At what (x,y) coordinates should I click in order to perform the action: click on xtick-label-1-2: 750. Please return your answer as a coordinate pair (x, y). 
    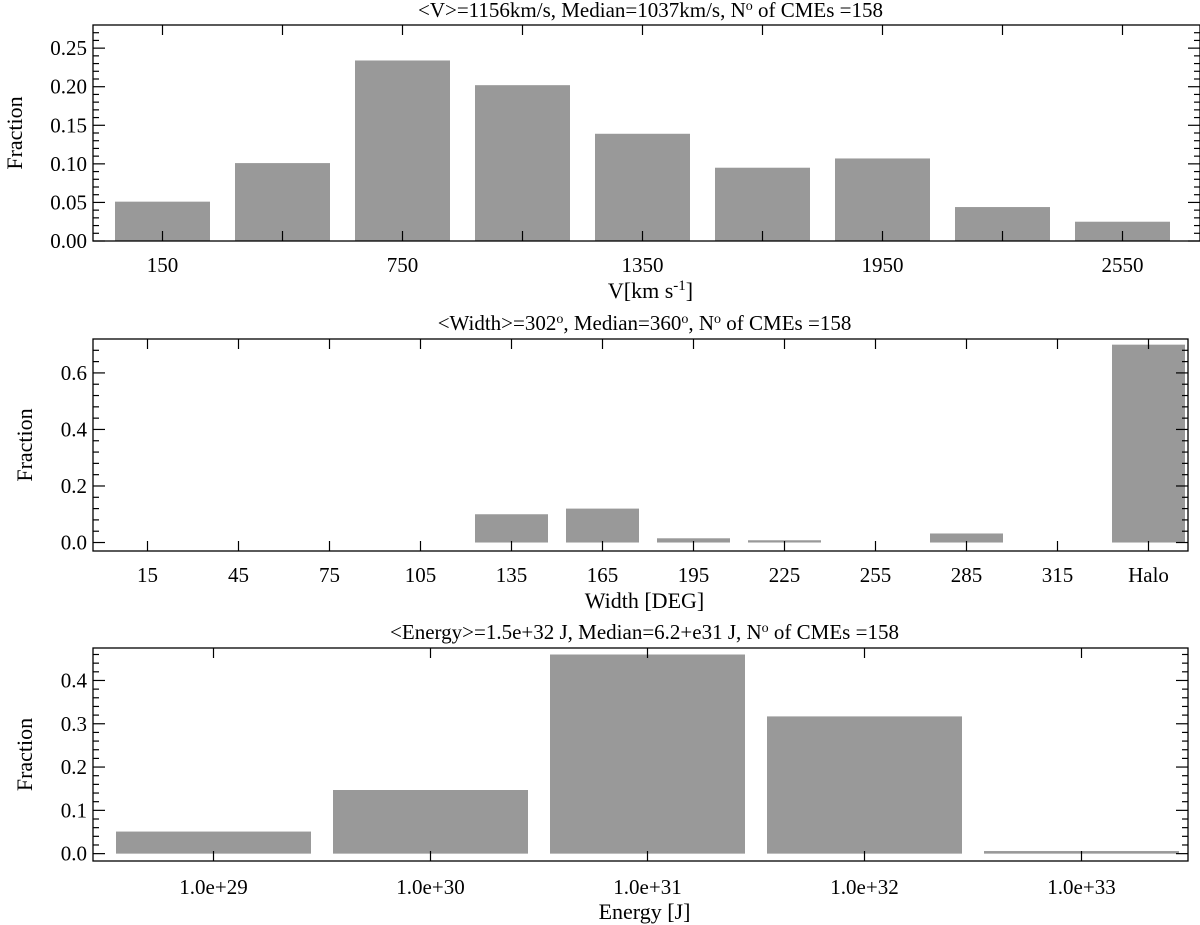
    Looking at the image, I should click on (403, 265).